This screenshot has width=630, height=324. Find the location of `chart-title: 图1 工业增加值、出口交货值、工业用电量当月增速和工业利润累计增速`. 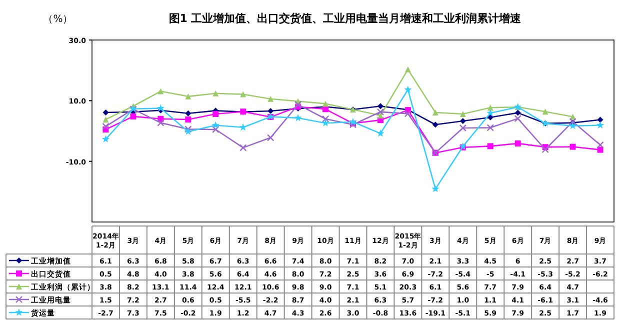

chart-title: 图1 工业增加值、出口交货值、工业用电量当月增速和工业利润累计增速 is located at coordinates (345, 18).